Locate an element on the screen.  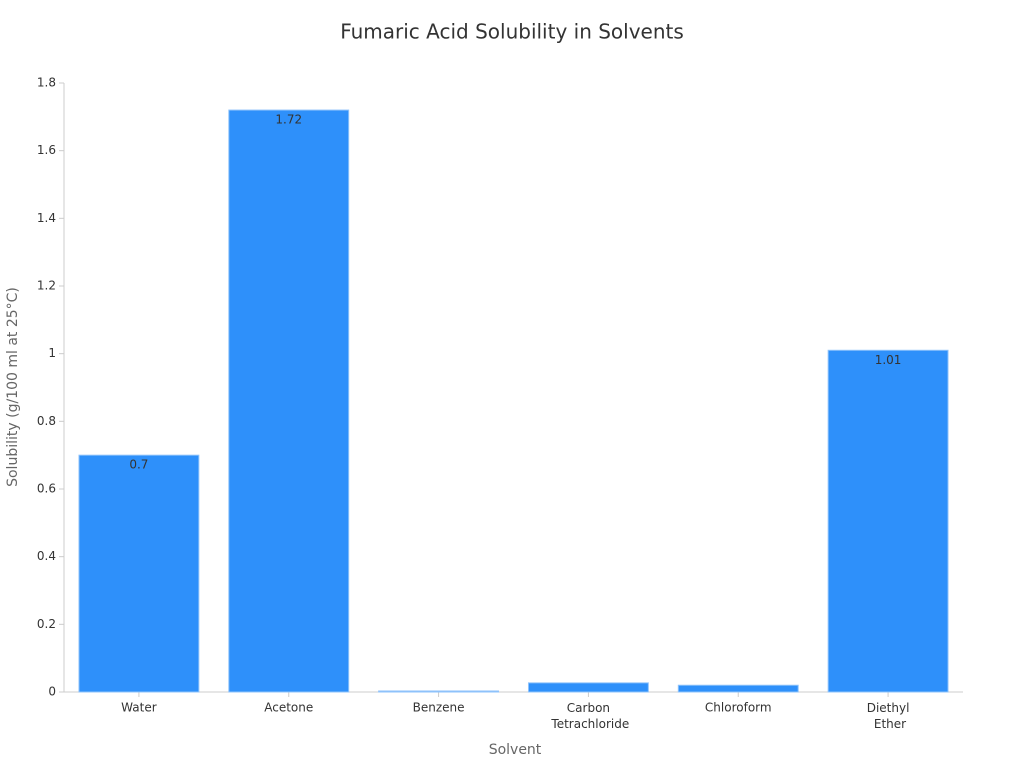
value-label: 1.72 is located at coordinates (288, 120).